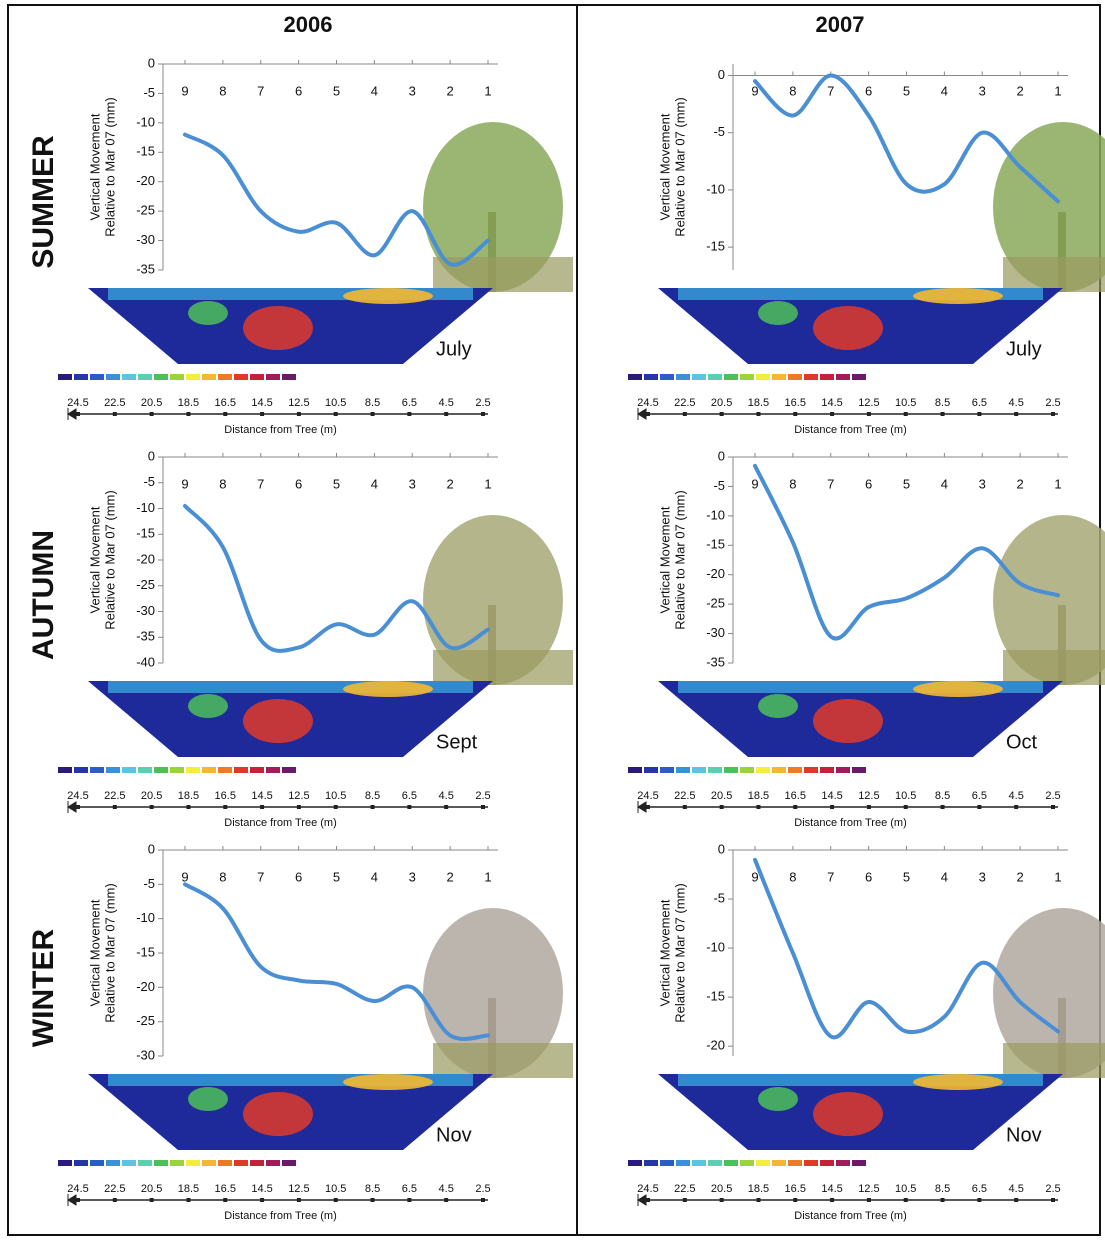 The width and height of the screenshot is (1105, 1244). Describe the element at coordinates (145, 268) in the screenshot. I see `y-tick-label: -35` at that location.